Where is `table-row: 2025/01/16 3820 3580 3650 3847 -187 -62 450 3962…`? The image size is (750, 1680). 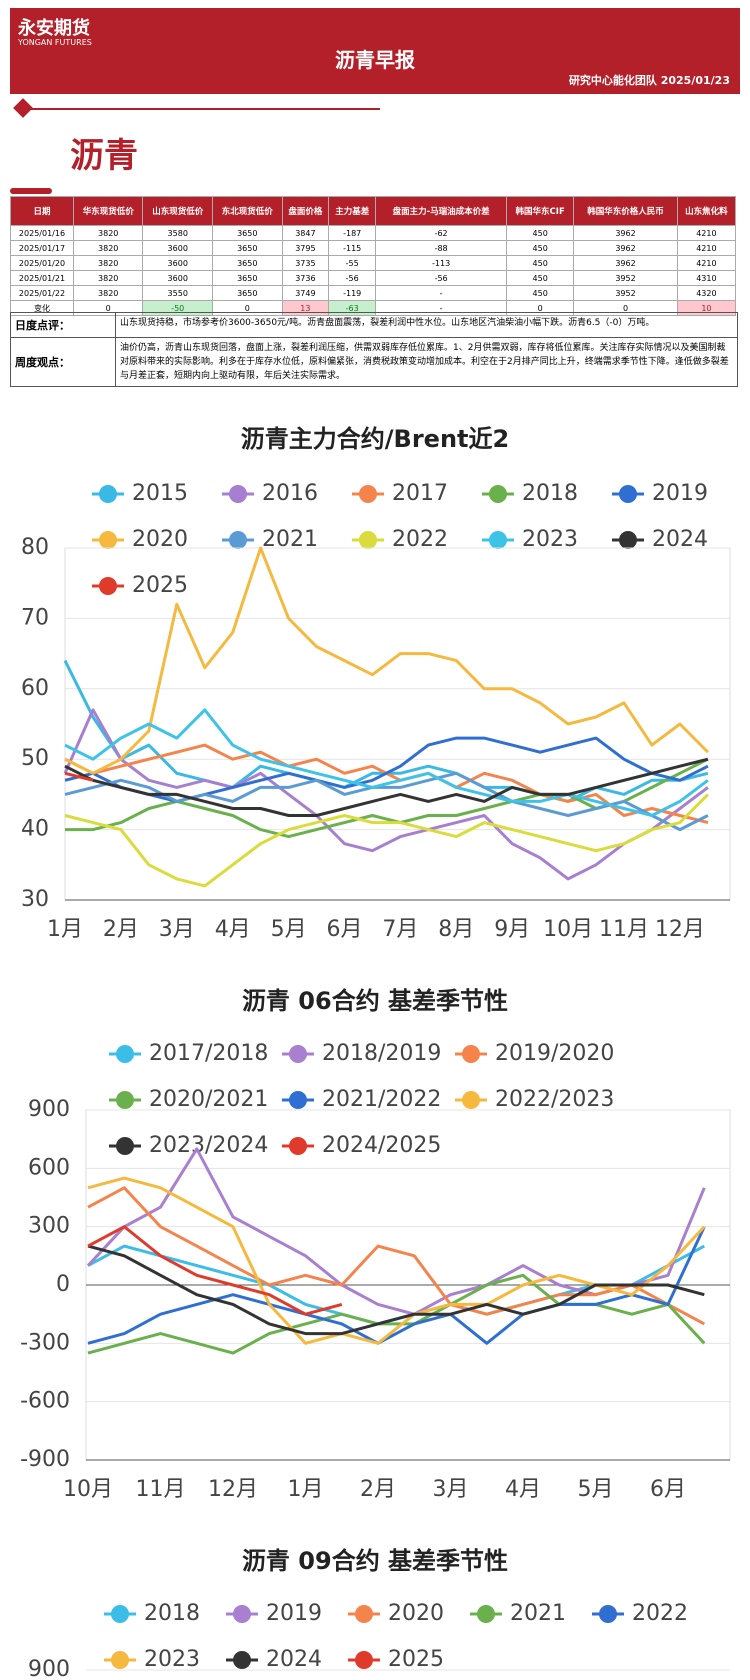
table-row: 2025/01/16 3820 3580 3650 3847 -187 -62 450 3962… is located at coordinates (373, 233).